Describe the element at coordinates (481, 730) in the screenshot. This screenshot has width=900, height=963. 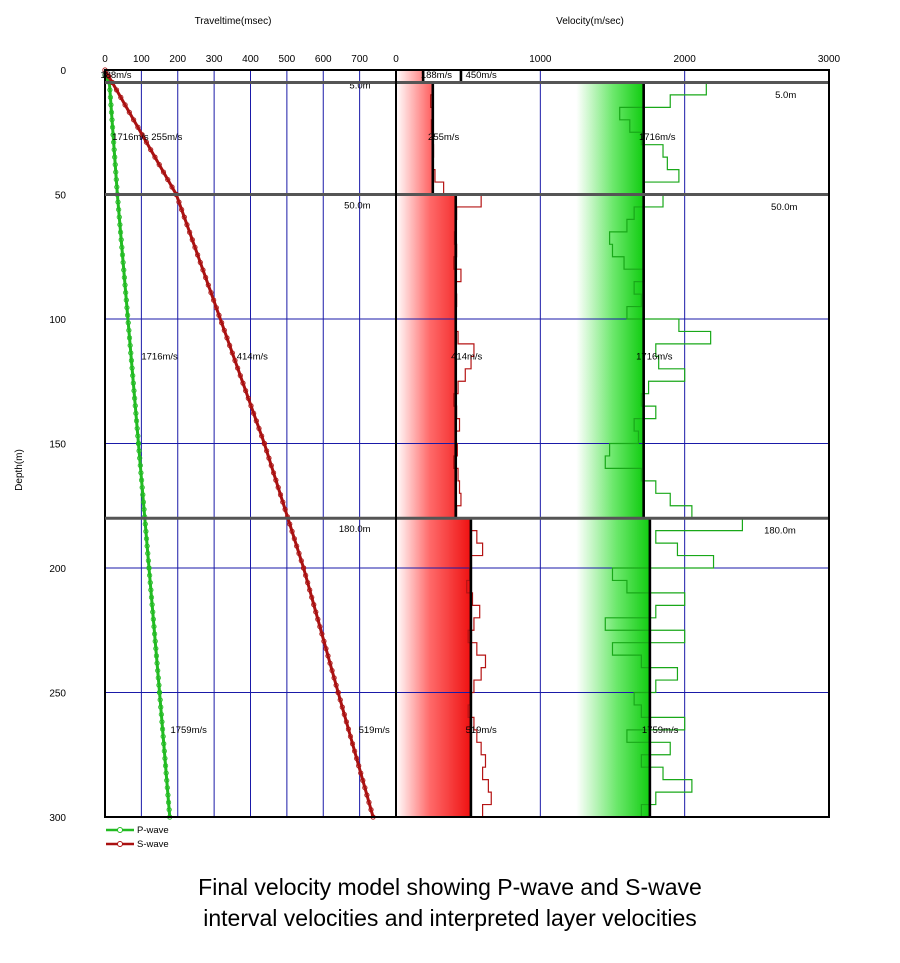
I see `velocity-annotation: 519m/s` at that location.